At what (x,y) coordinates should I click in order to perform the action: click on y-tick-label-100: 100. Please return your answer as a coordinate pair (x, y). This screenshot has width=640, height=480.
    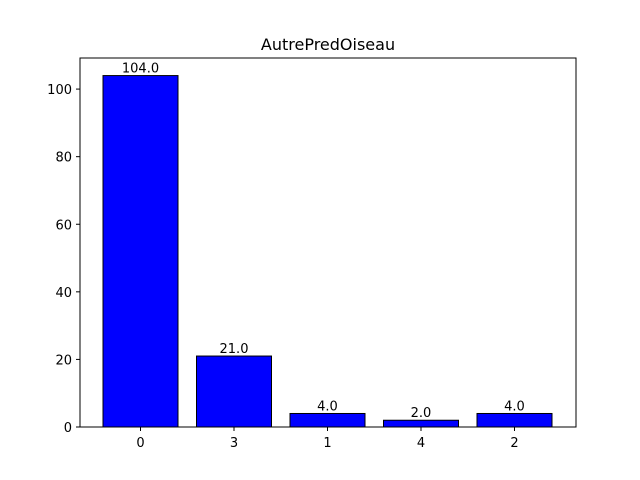
    Looking at the image, I should click on (59, 90).